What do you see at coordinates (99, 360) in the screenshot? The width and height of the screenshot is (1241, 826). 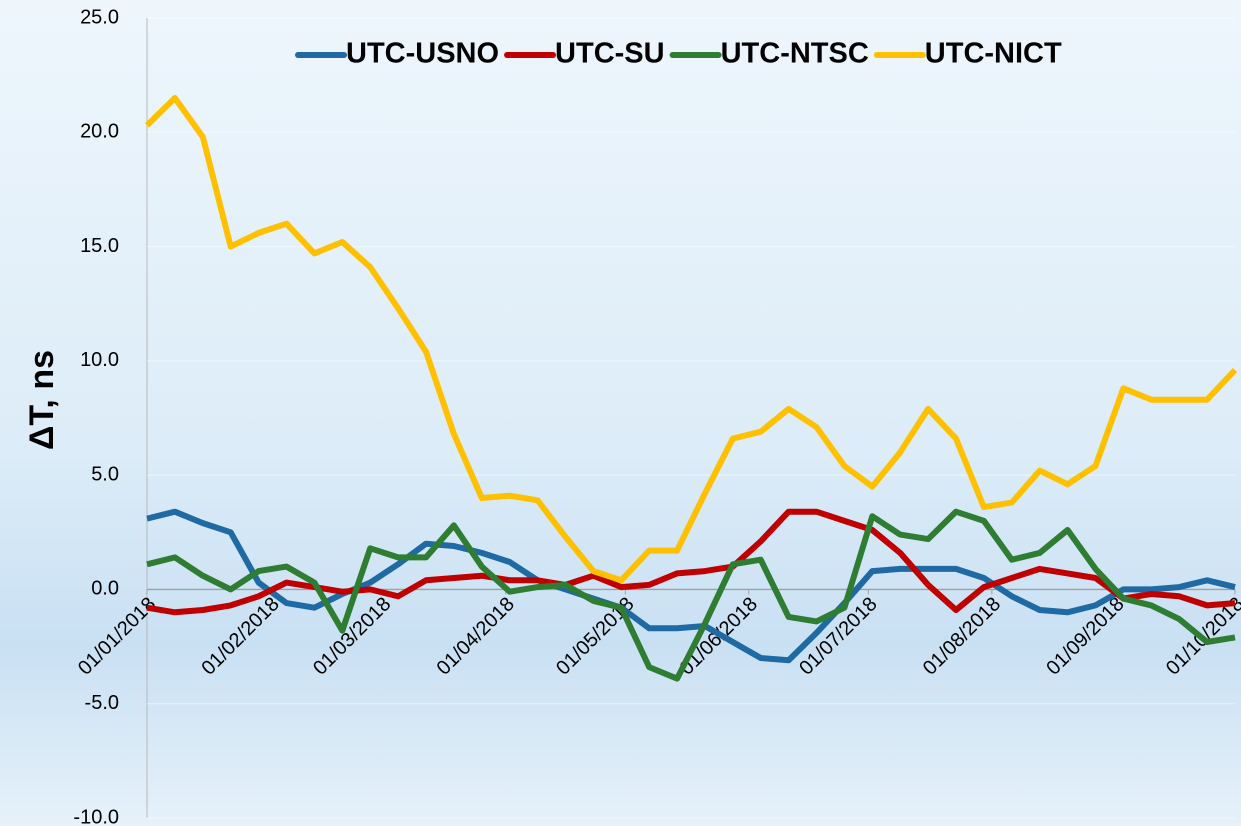 I see `y-tick-label: 10.0` at bounding box center [99, 360].